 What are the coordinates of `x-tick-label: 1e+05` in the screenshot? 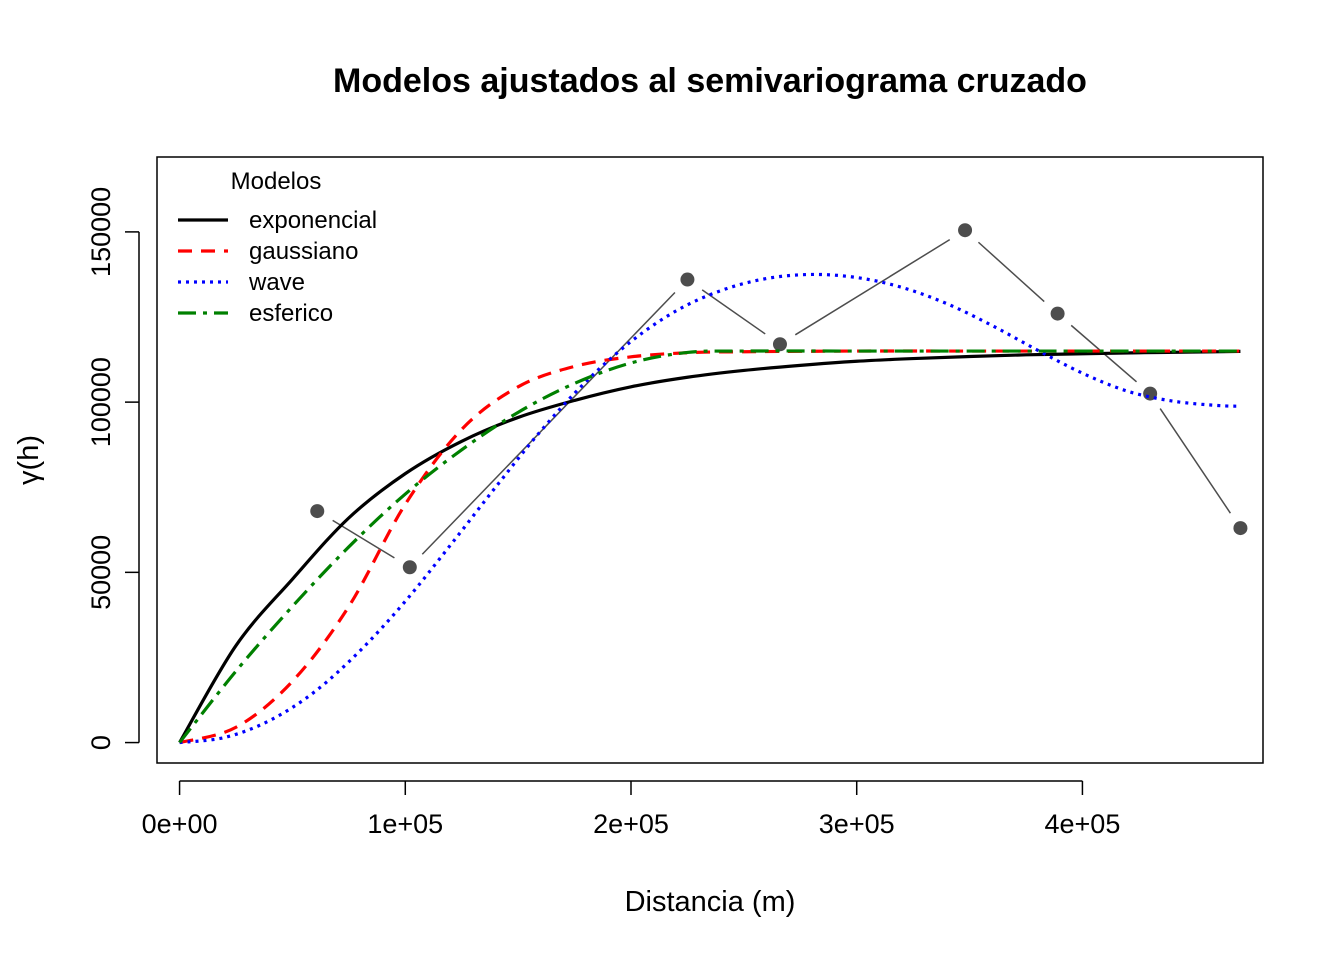 It's located at (405, 824).